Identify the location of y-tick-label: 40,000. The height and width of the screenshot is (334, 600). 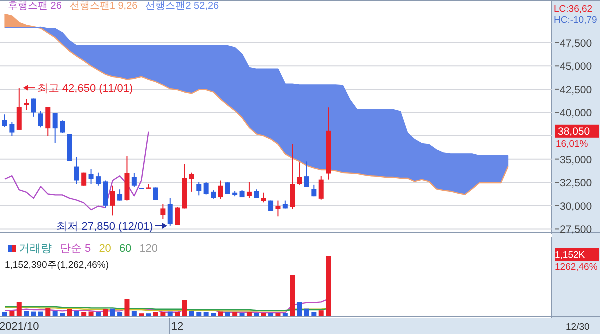
(576, 114).